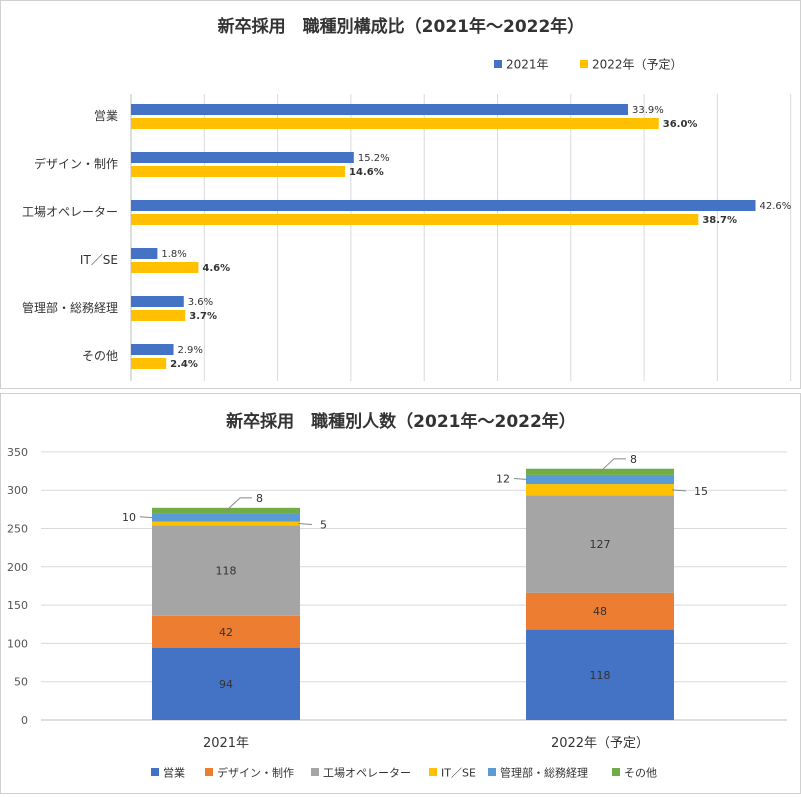 This screenshot has height=797, width=801. I want to click on y-tick-label: 200, so click(17, 567).